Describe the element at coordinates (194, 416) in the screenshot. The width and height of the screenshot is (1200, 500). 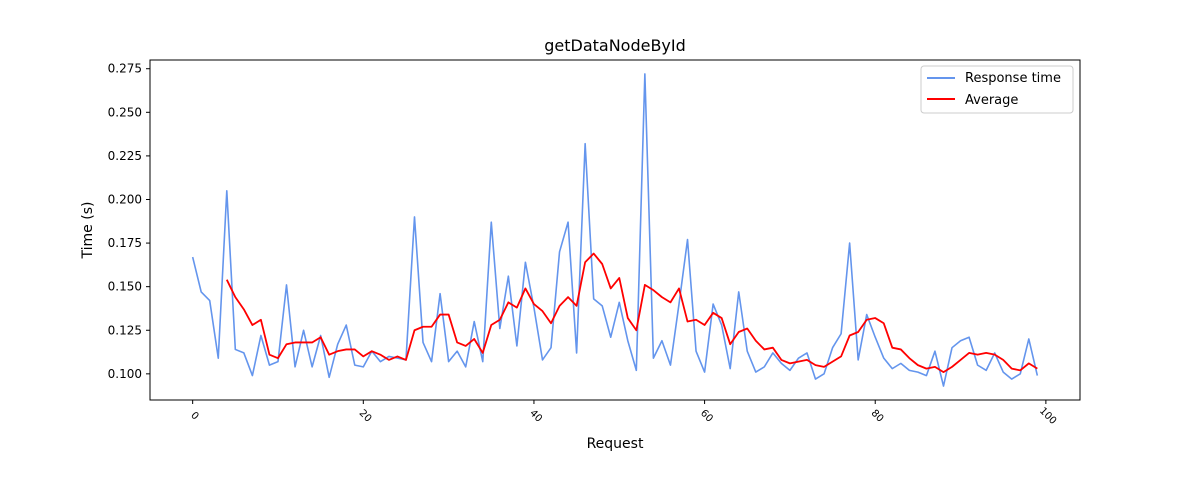
I see `x-tick-label: 0` at that location.